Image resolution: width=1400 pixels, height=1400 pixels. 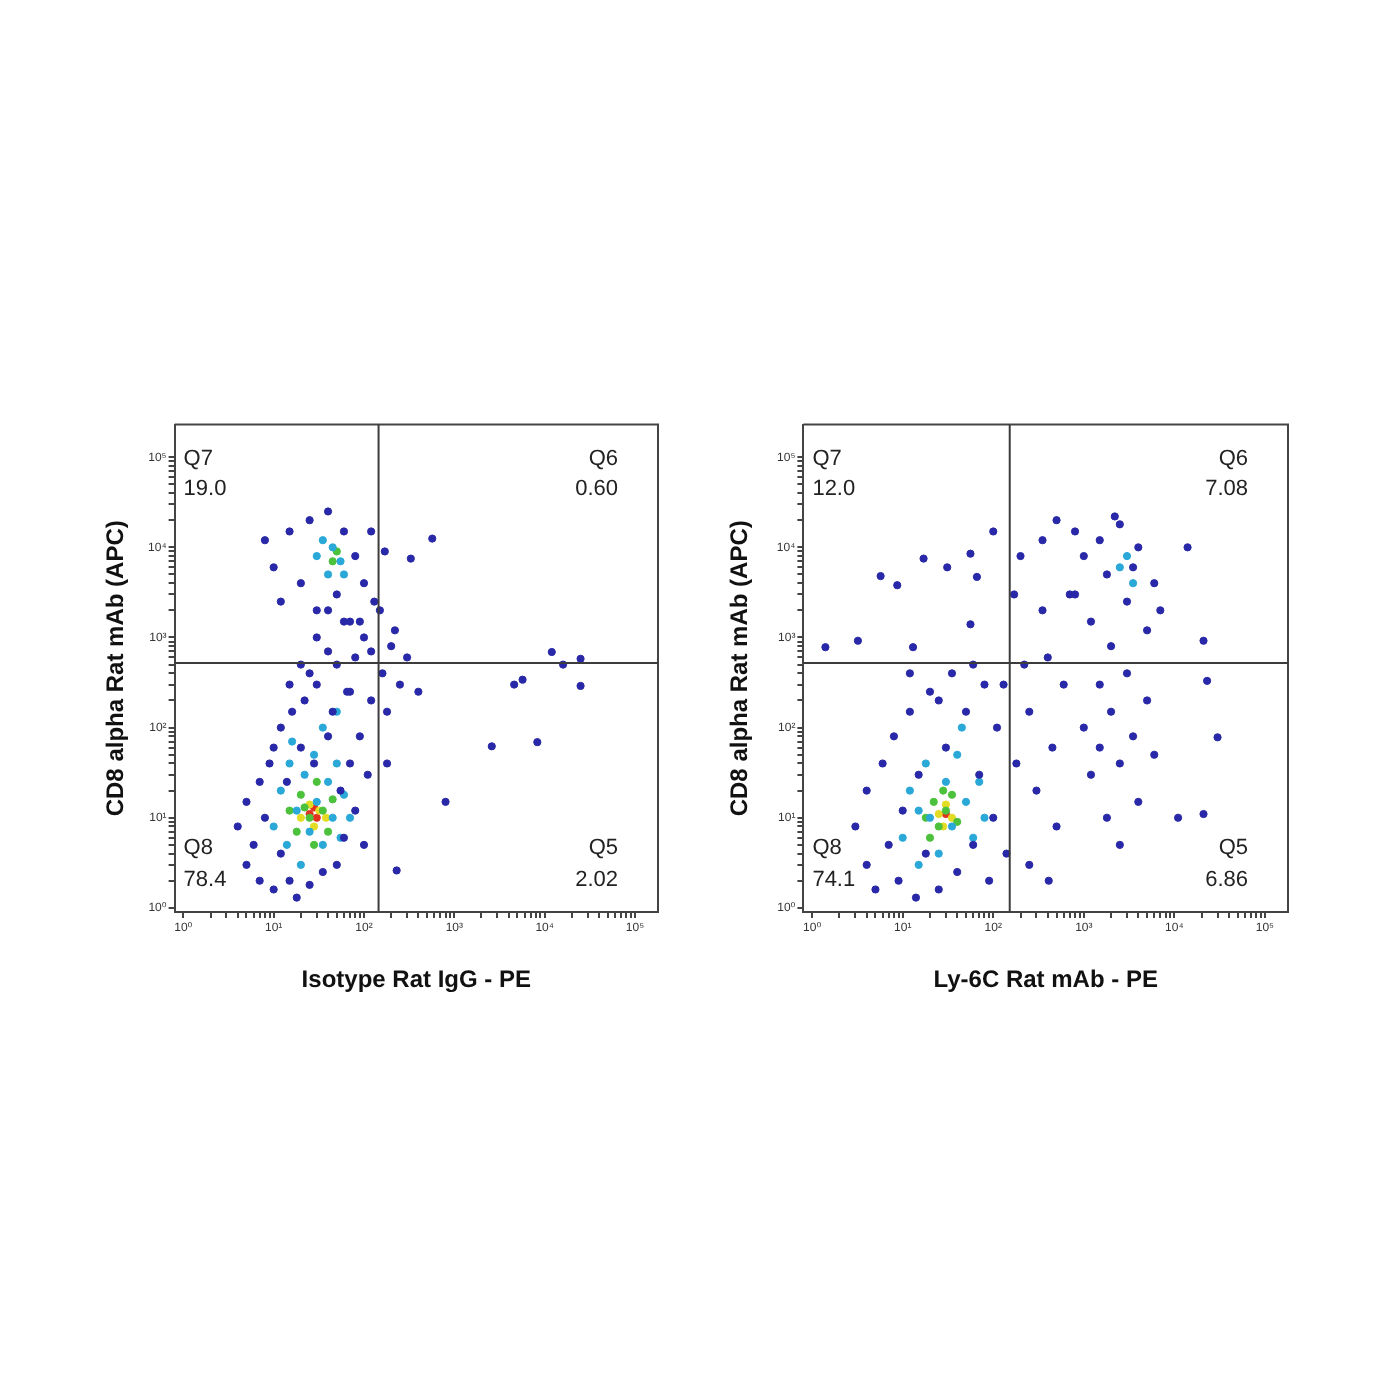 I want to click on annotation: 78.4, so click(x=205, y=880).